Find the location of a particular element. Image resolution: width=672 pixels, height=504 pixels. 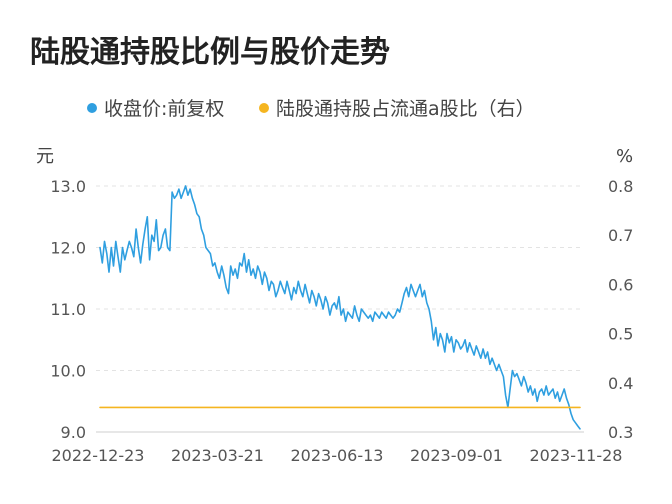

y-left-tick-label: 9.0 is located at coordinates (73, 432).